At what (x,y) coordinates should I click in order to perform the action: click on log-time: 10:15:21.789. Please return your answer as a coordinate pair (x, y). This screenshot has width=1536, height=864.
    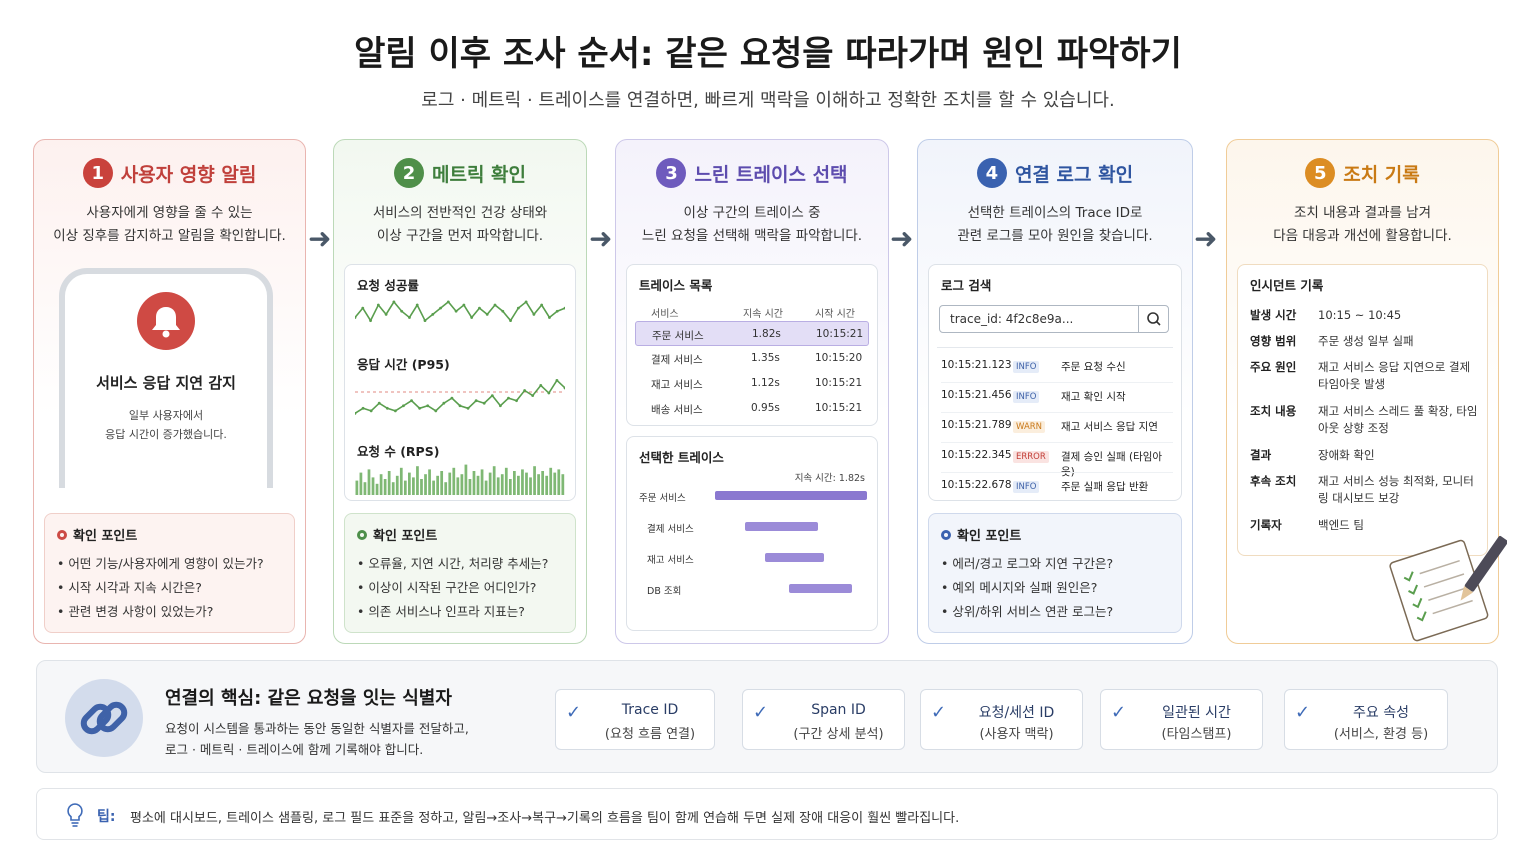
    Looking at the image, I should click on (976, 425).